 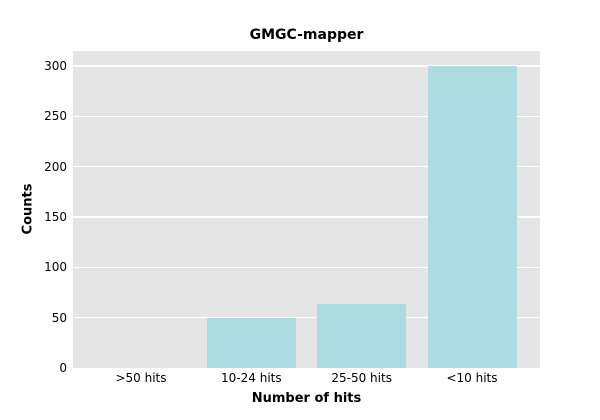 What do you see at coordinates (251, 342) in the screenshot?
I see `bar-10-24-hits` at bounding box center [251, 342].